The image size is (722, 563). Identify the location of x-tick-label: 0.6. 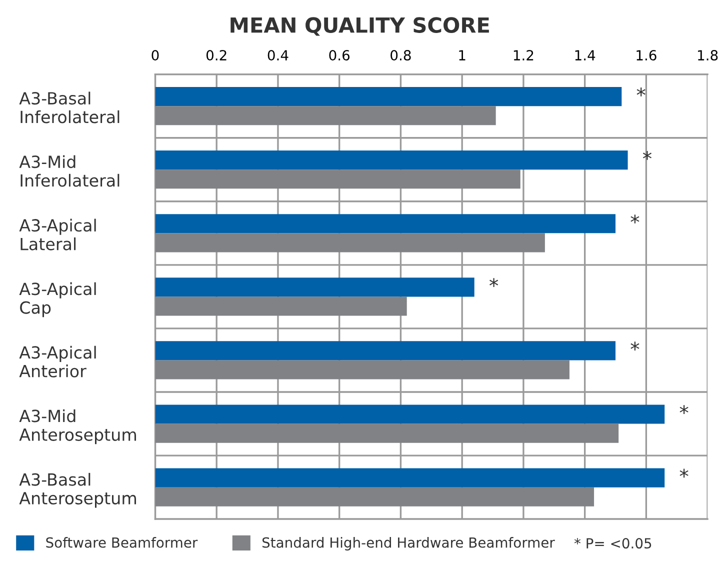
(339, 55).